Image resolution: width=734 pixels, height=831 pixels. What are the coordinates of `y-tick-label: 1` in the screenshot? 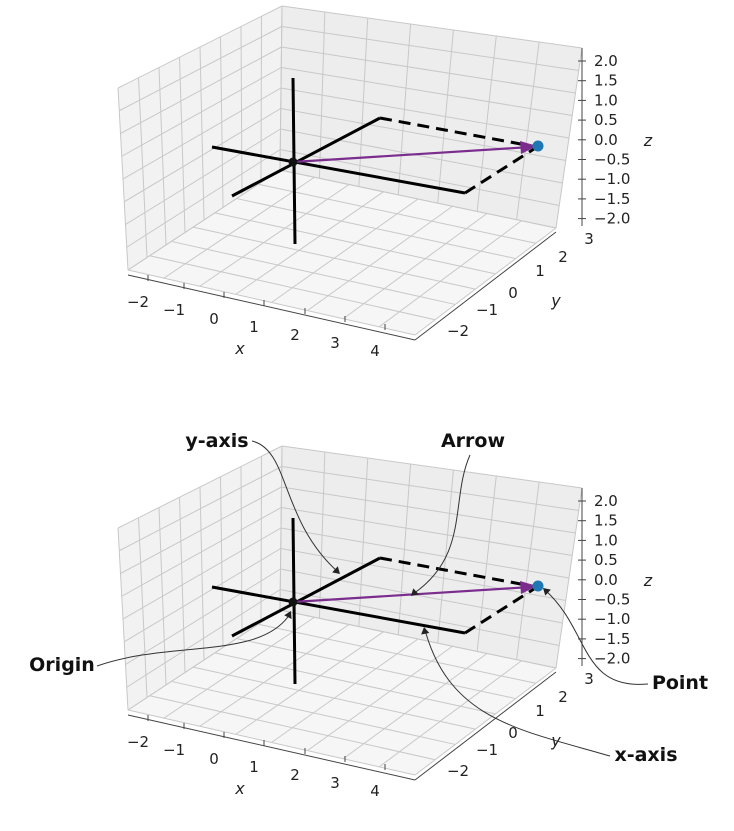 It's located at (540, 271).